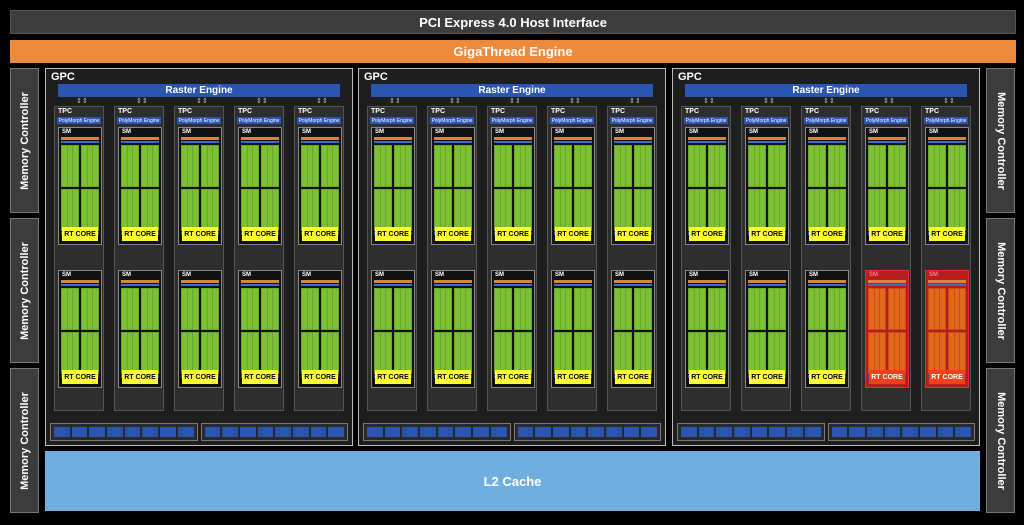 Image resolution: width=1024 pixels, height=525 pixels. I want to click on gigathread-engine: GigaThread Engine, so click(513, 51).